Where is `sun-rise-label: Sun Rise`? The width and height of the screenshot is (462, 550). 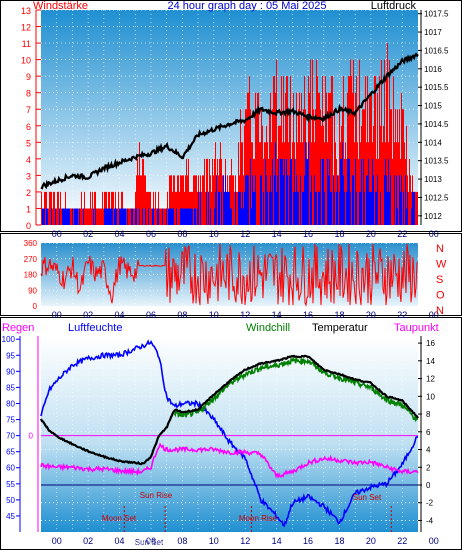 sun-rise-label: Sun Rise is located at coordinates (156, 495).